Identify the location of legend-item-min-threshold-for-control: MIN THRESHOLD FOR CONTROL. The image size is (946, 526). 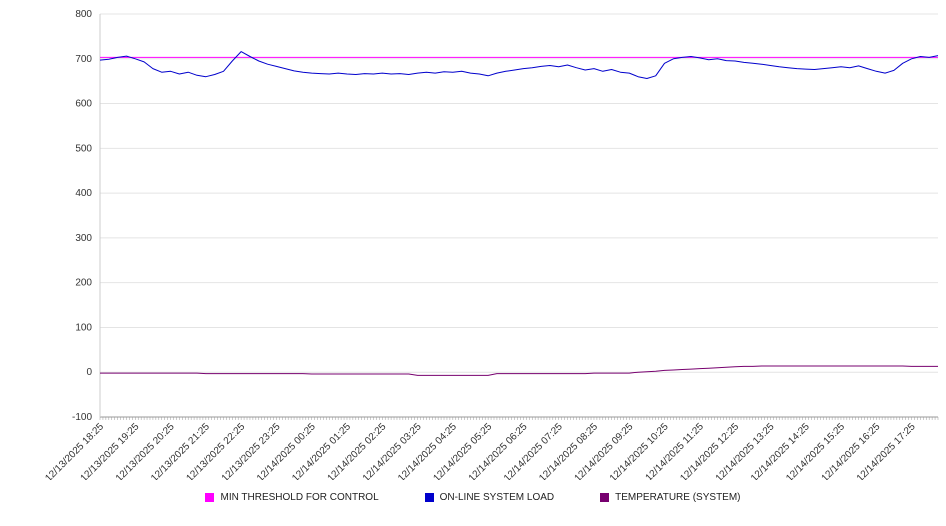
(292, 497).